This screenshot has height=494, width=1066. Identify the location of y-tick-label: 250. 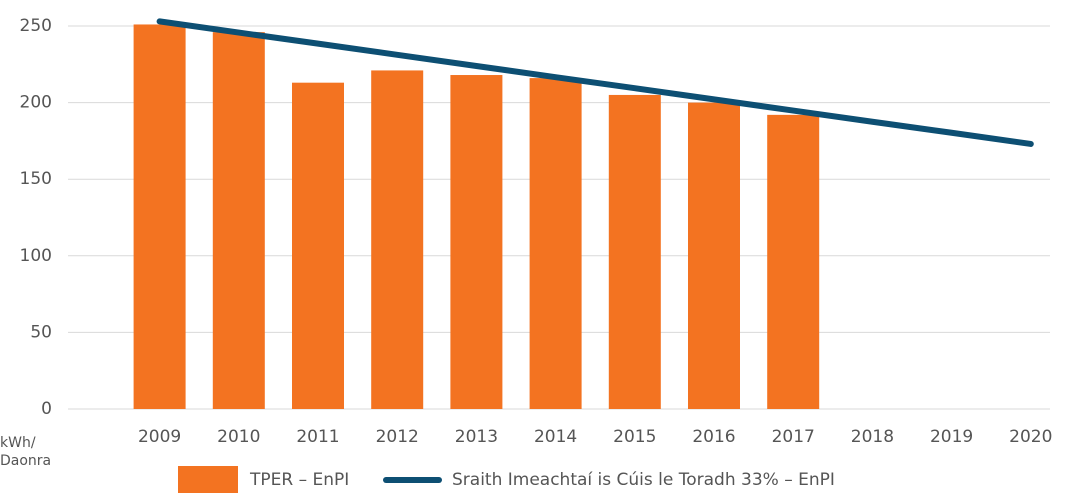
(36, 26).